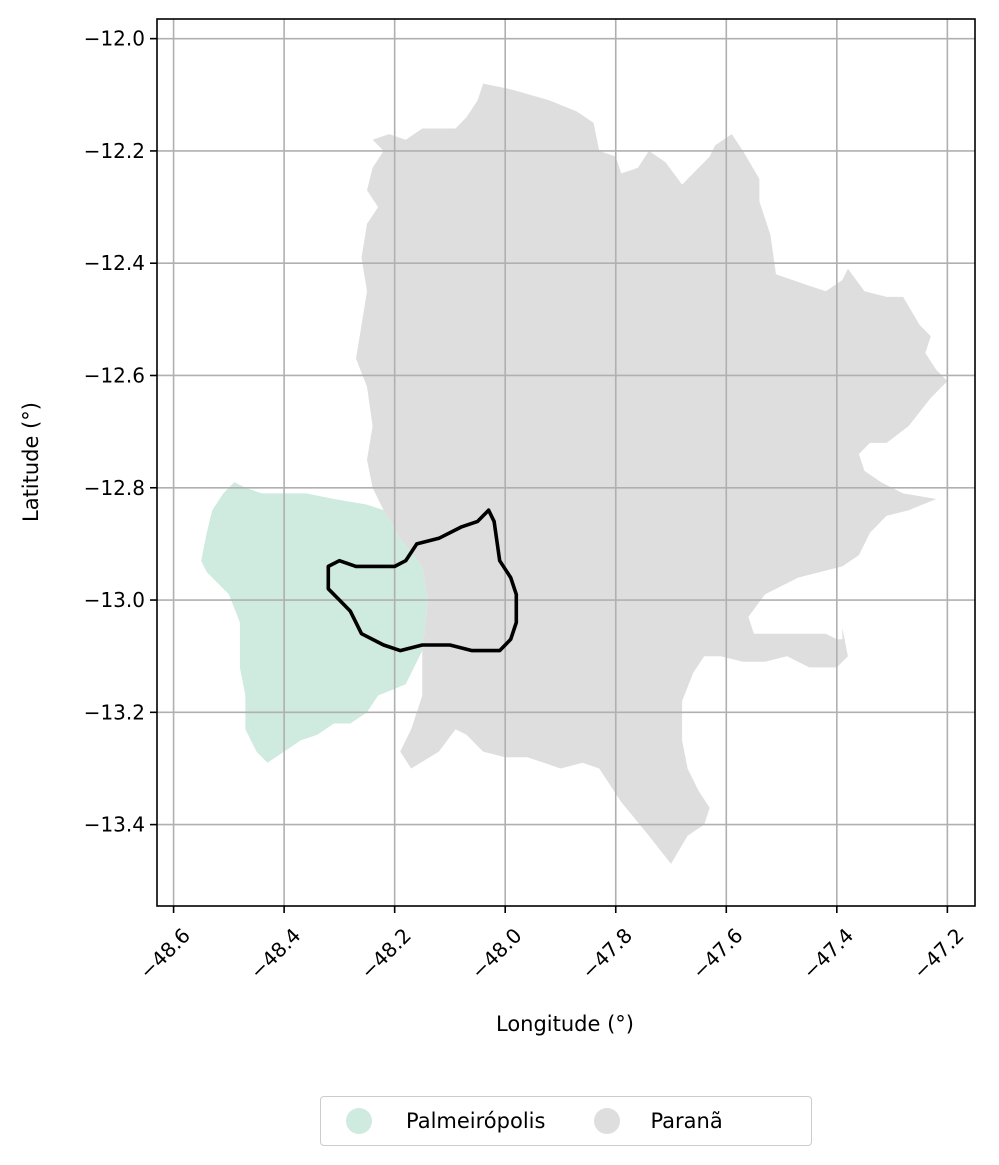  Describe the element at coordinates (31, 462) in the screenshot. I see `y-axis-label: Latitude (°)` at that location.